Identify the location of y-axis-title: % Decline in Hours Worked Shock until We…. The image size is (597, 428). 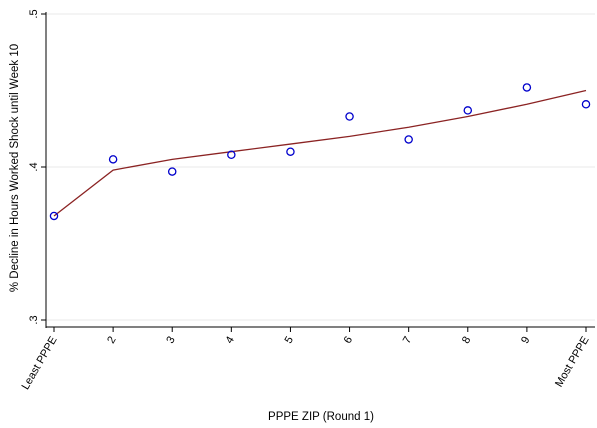
(15, 168).